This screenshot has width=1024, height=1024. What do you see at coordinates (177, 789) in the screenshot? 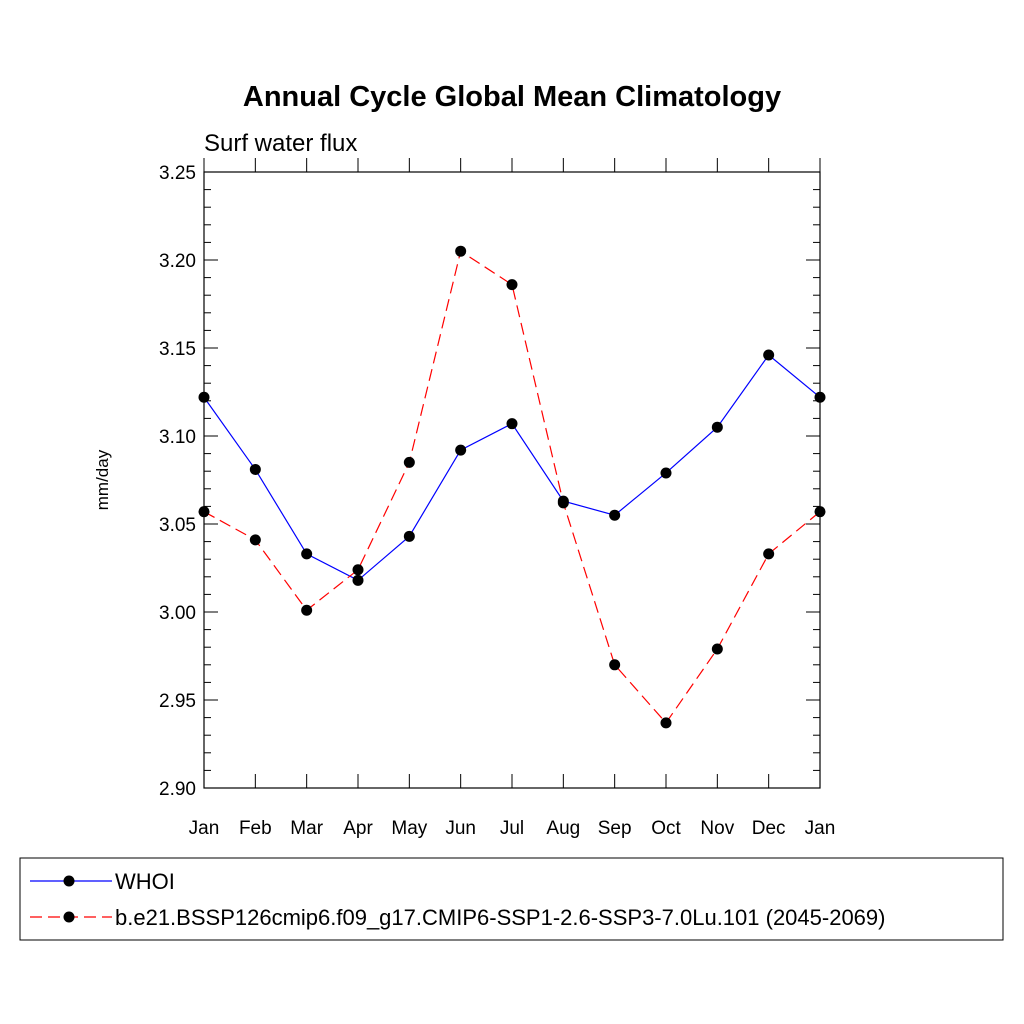
I see `y-tick-label: 2.90` at bounding box center [177, 789].